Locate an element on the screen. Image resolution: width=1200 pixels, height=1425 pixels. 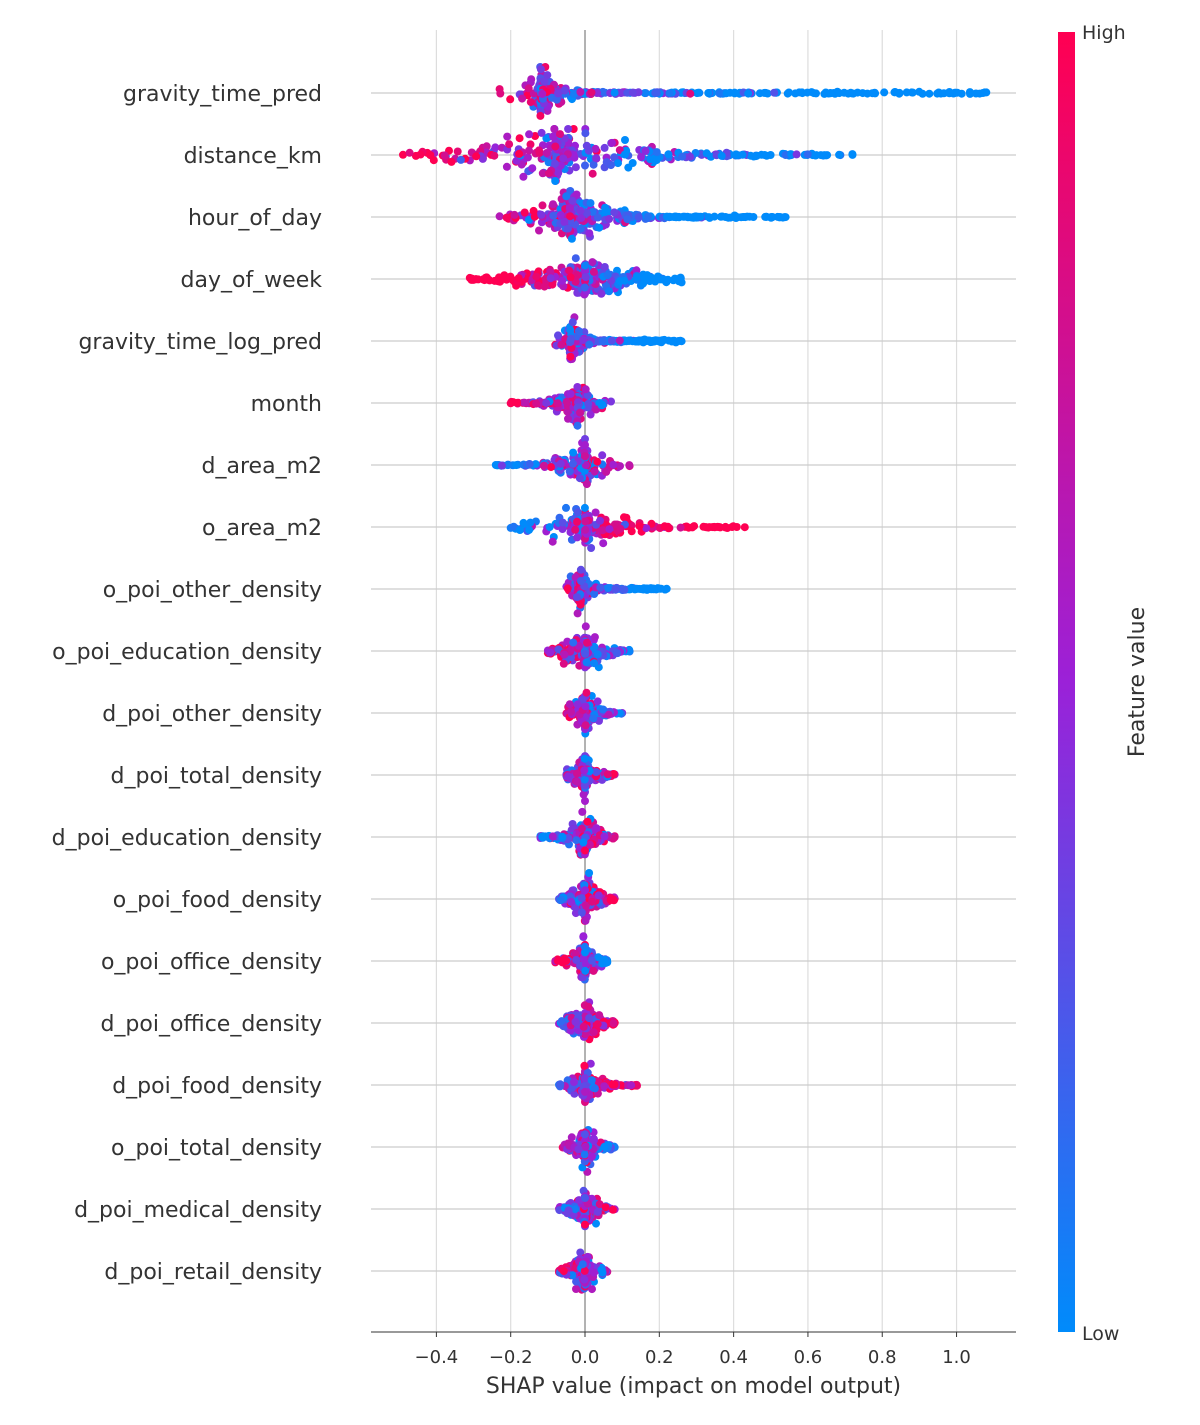
x-tick-label: 0.0 is located at coordinates (585, 1357).